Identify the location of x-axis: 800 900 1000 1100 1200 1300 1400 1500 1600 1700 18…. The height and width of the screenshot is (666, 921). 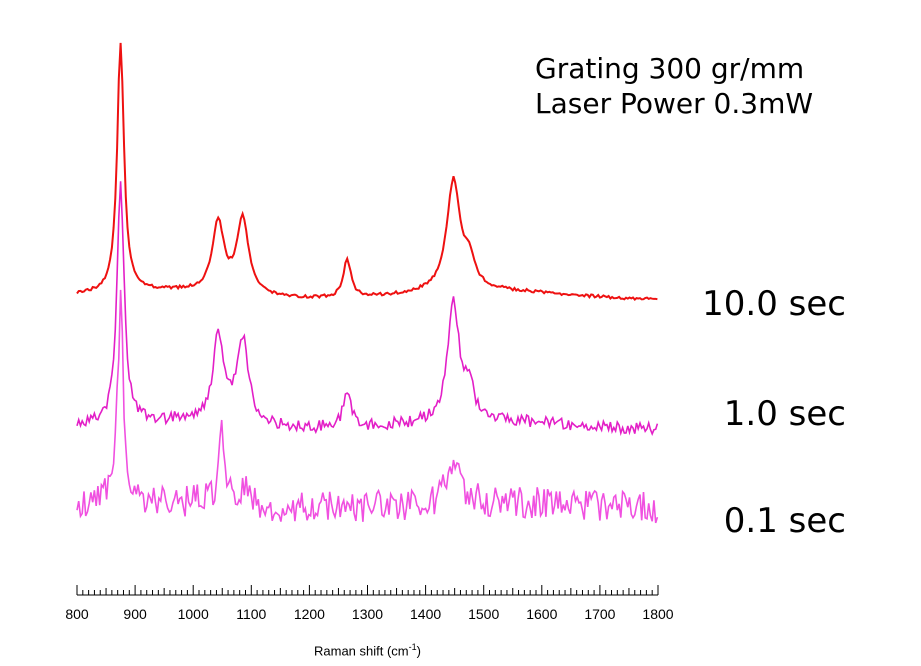
(369, 603).